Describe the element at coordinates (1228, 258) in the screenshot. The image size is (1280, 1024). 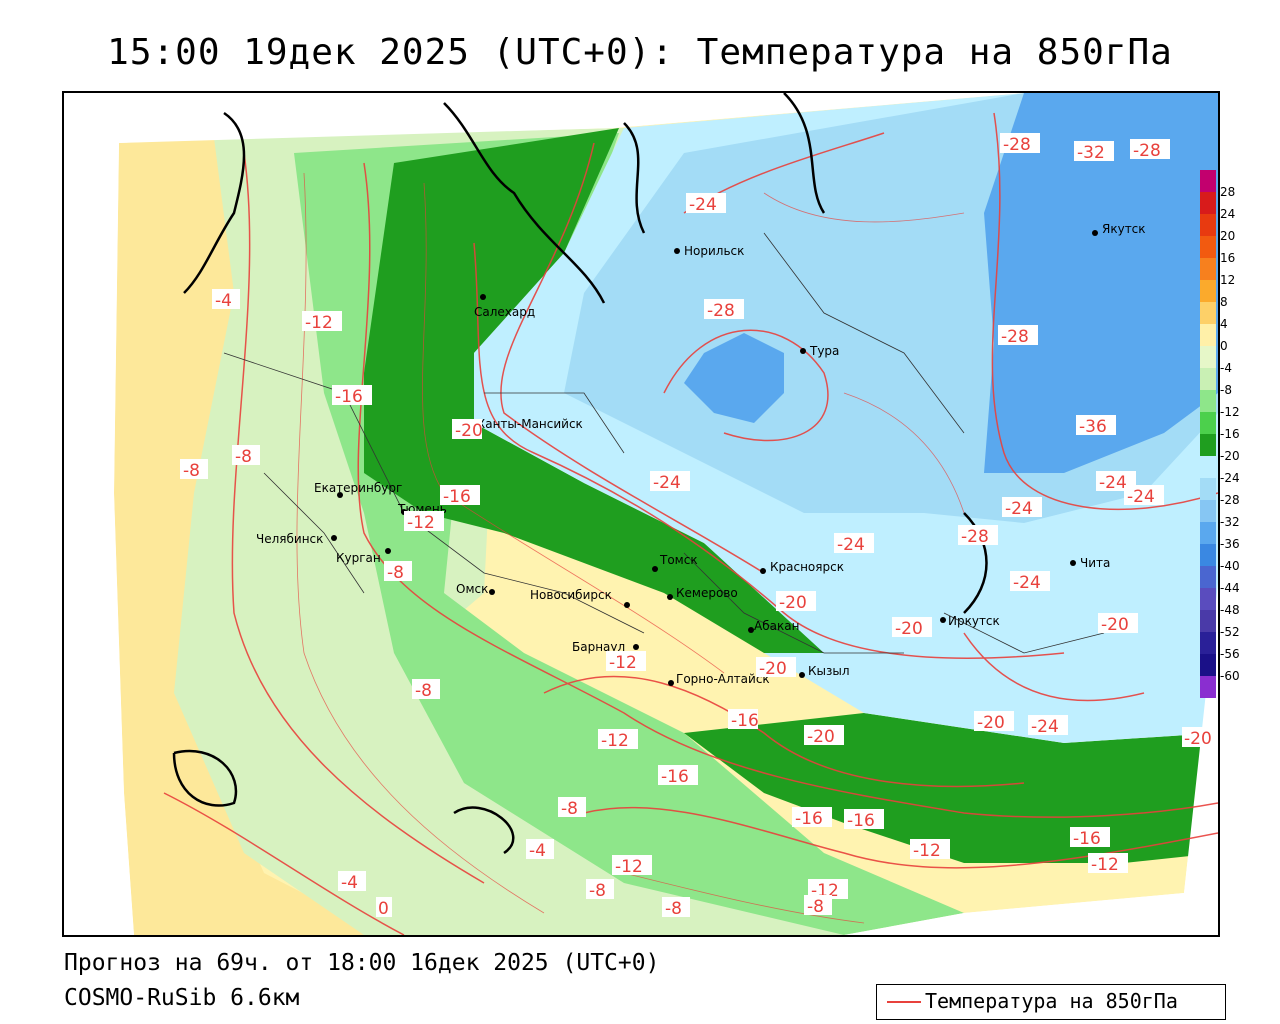
I see `colorbar-tick-label: 16` at that location.